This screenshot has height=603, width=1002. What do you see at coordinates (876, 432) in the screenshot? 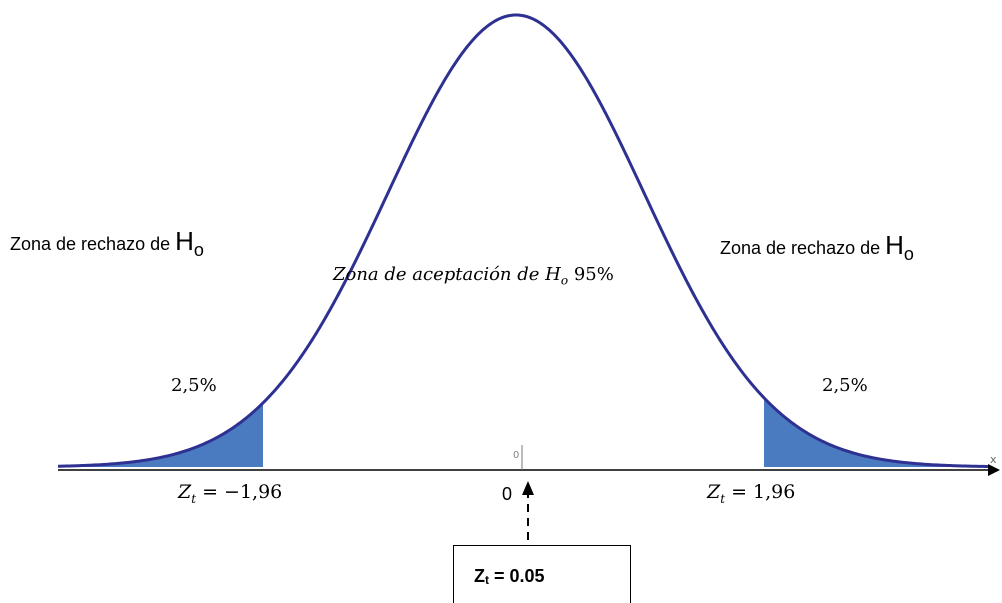
I see `right-rejection-area` at bounding box center [876, 432].